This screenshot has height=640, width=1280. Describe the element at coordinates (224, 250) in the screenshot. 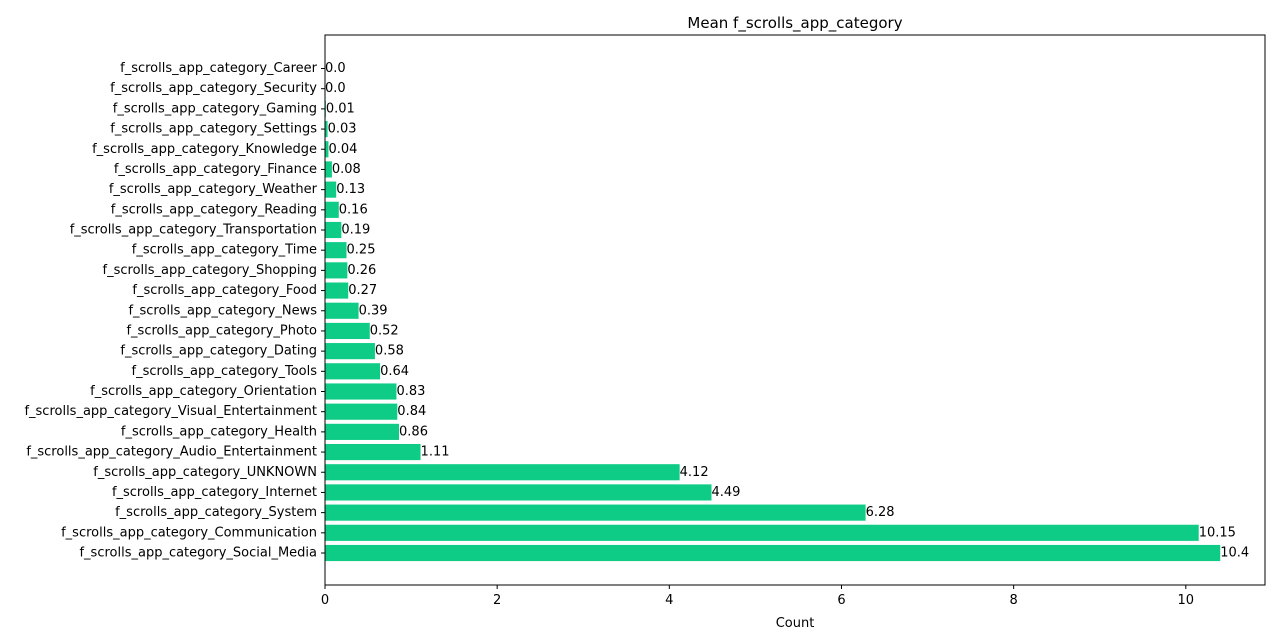

I see `y-tick-label: f_scrolls_app_category_Time` at that location.